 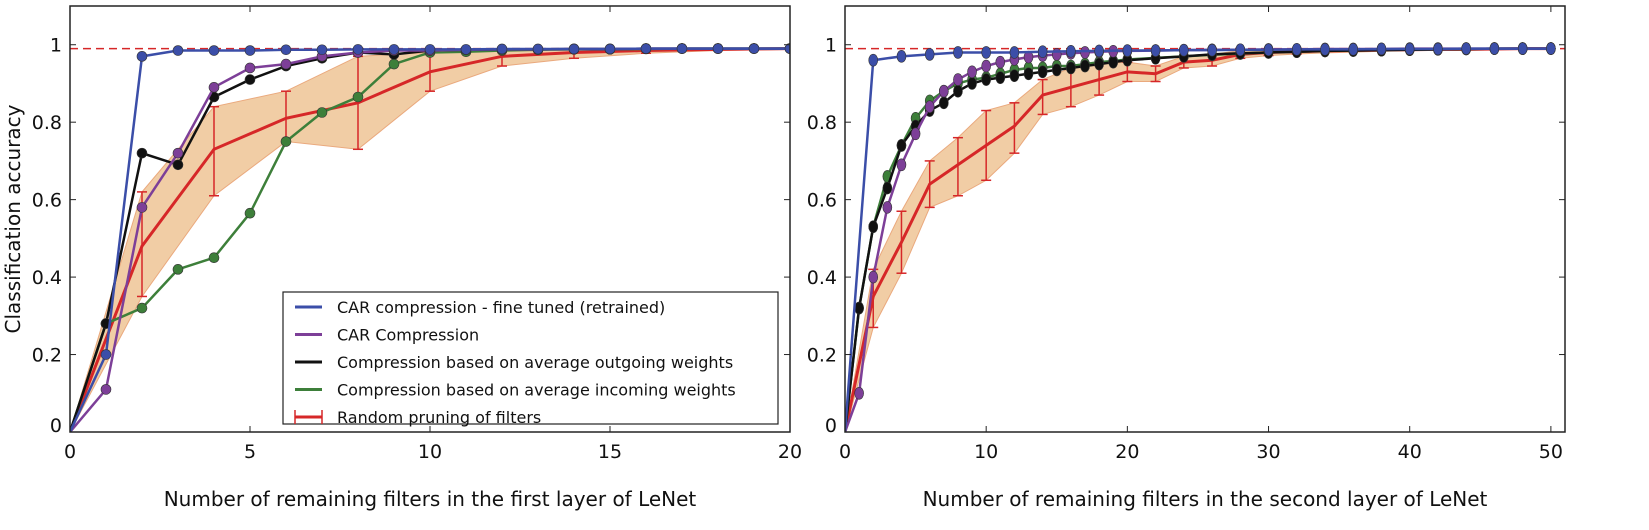 I want to click on y-tick-label: 0.4, so click(x=822, y=278).